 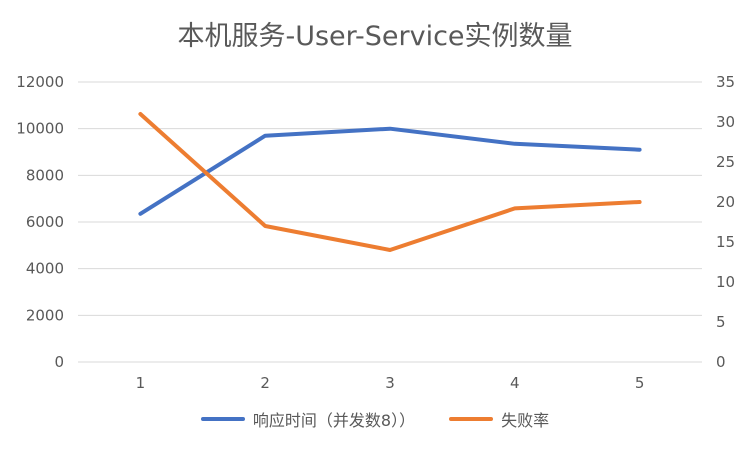 What do you see at coordinates (40, 82) in the screenshot?
I see `left-axis-tick-label: 12000` at bounding box center [40, 82].